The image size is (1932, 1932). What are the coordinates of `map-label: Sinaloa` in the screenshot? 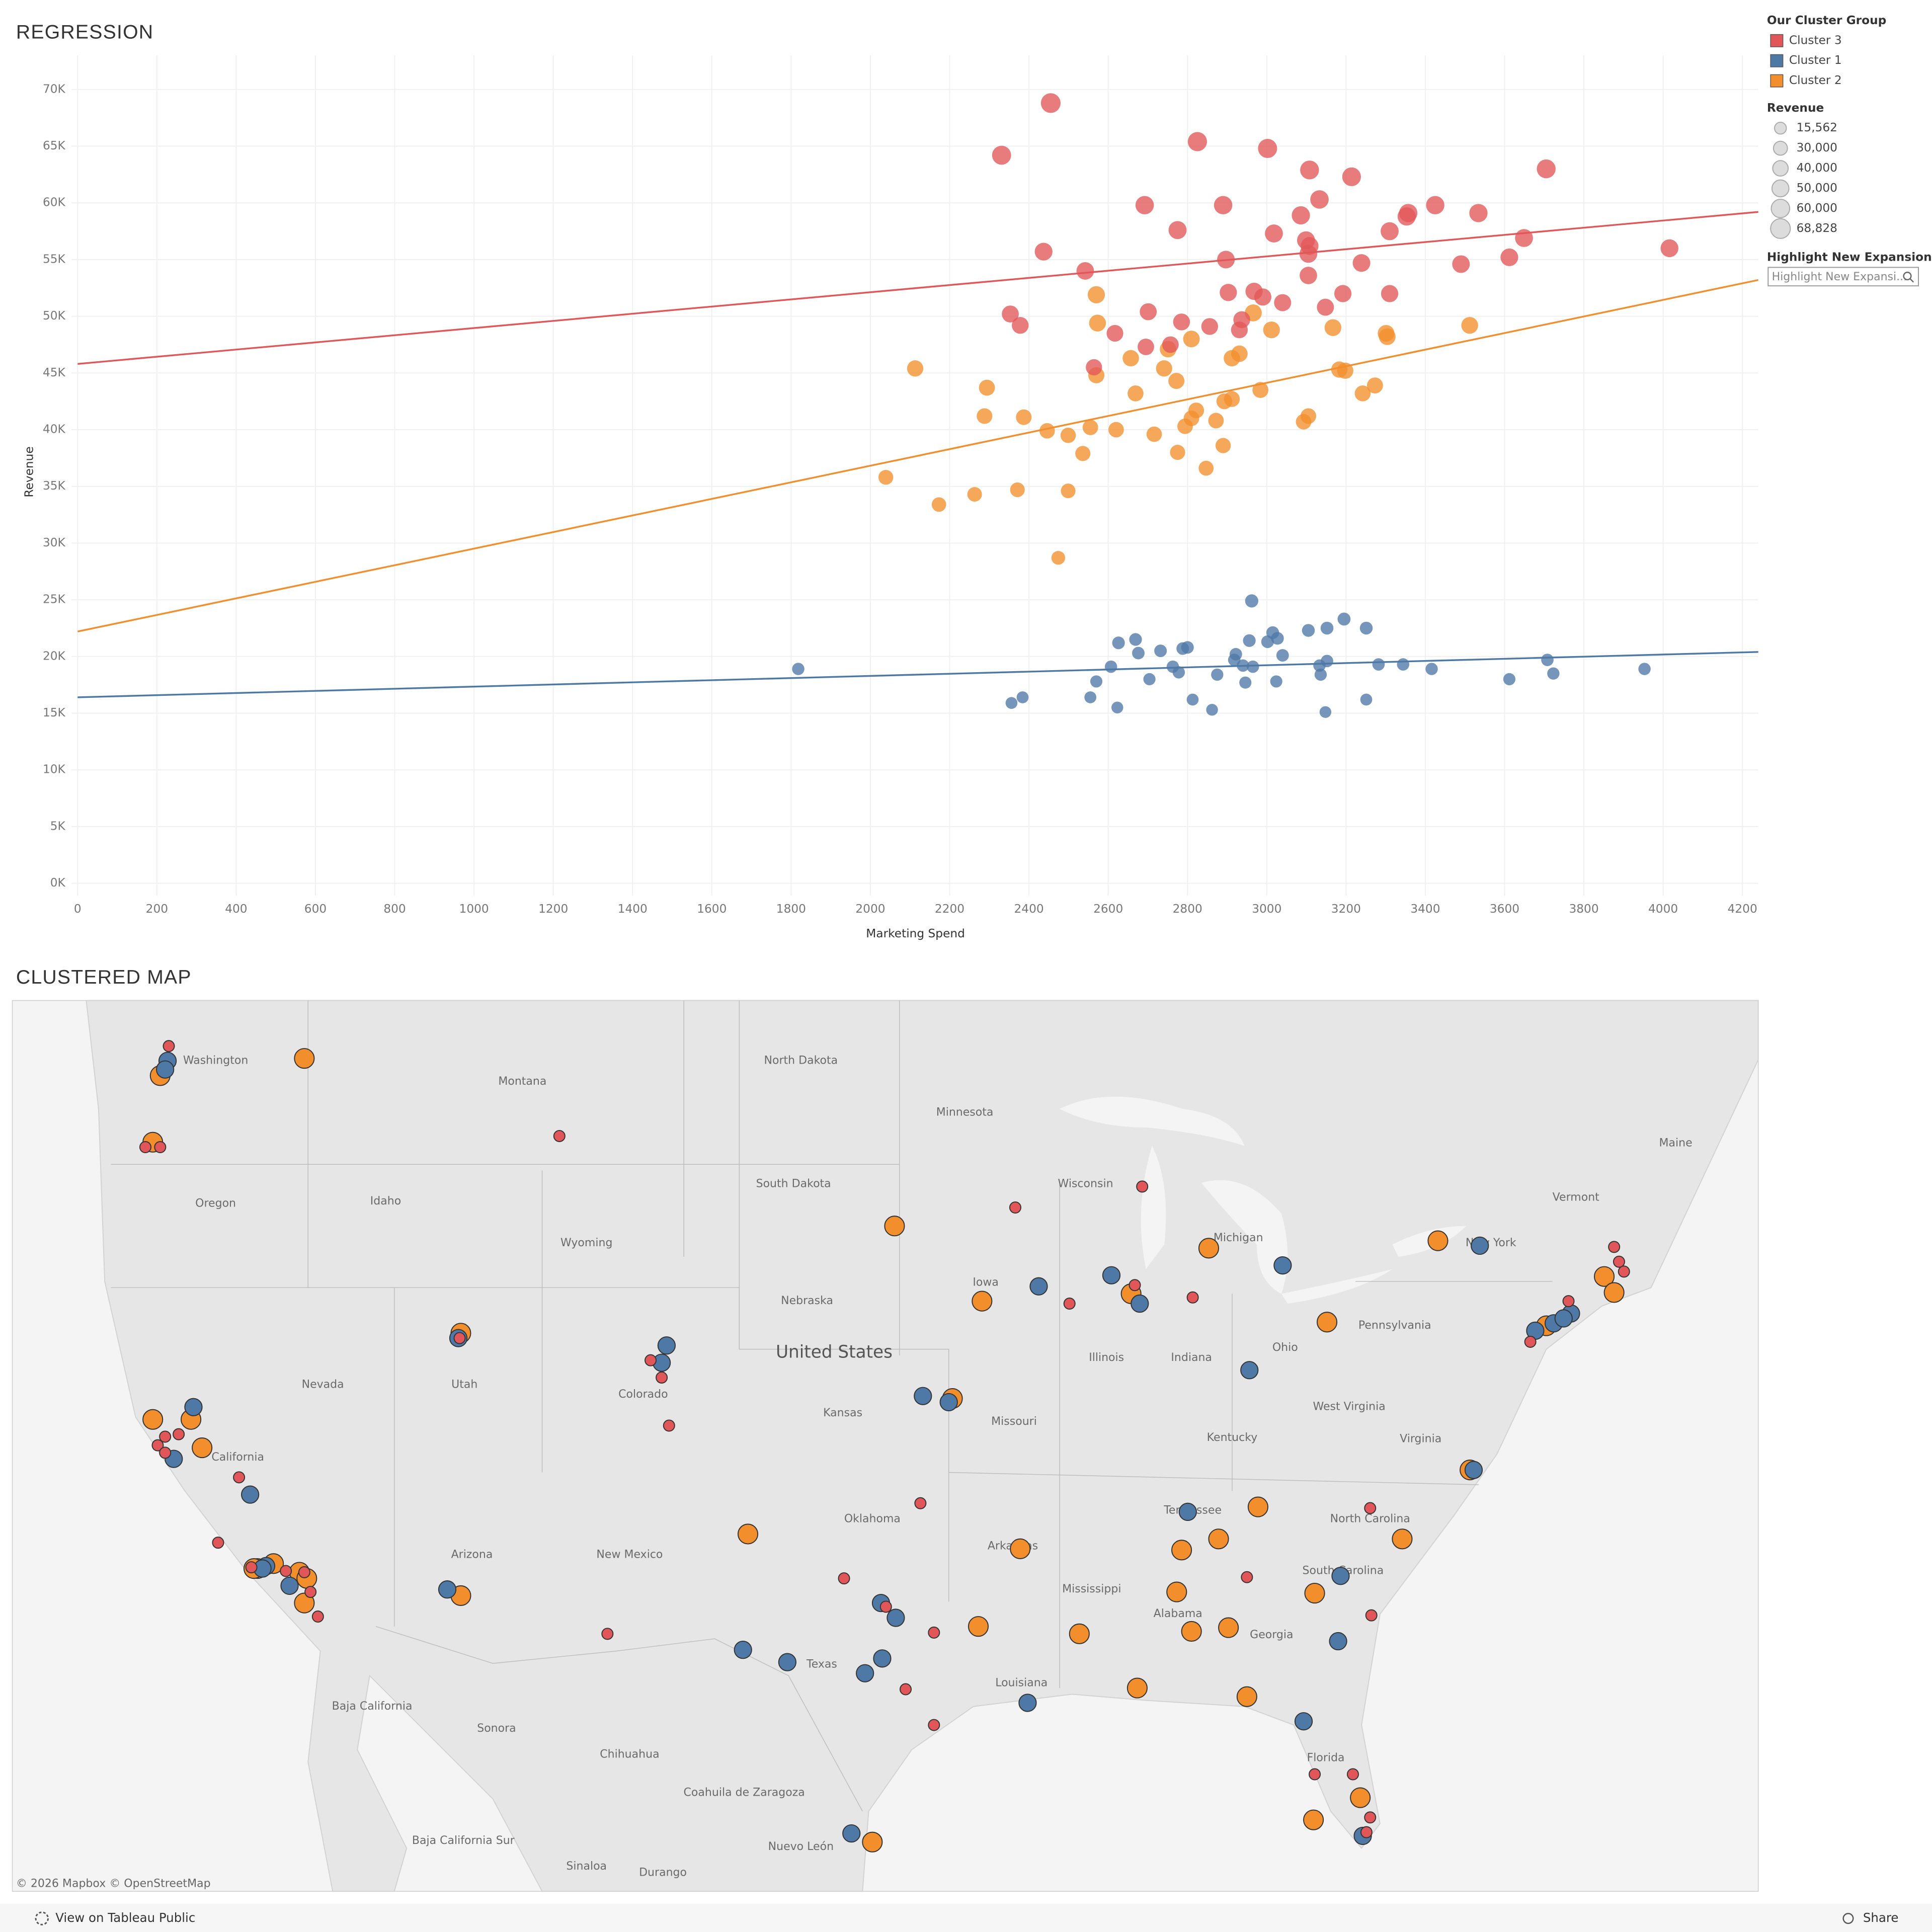 It's located at (587, 1866).